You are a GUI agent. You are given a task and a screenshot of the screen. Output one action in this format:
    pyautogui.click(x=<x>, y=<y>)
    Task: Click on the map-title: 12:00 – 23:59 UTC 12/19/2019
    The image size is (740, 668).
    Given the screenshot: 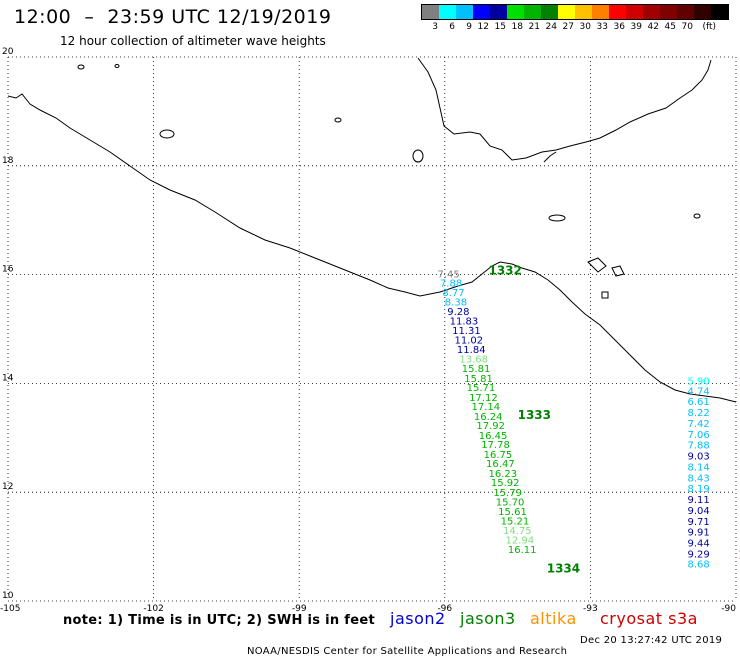 What is the action you would take?
    pyautogui.click(x=173, y=17)
    